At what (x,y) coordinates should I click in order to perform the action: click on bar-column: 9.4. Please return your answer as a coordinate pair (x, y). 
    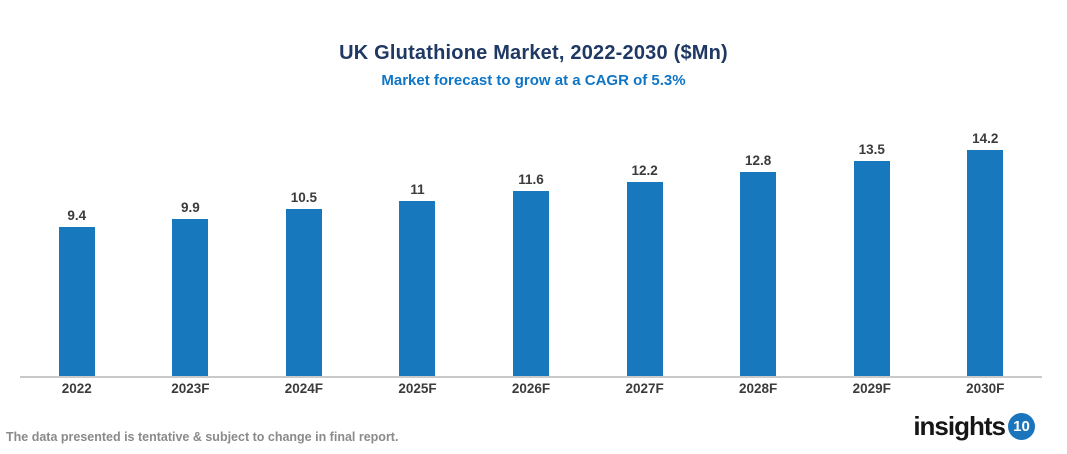
    Looking at the image, I should click on (77, 246).